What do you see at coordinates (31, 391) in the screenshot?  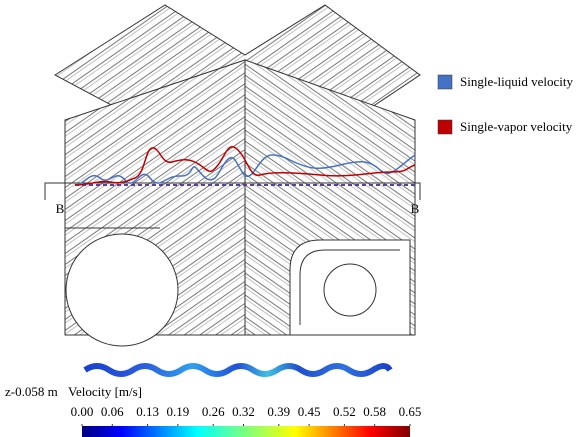 I see `position-label: z-0.058 m` at bounding box center [31, 391].